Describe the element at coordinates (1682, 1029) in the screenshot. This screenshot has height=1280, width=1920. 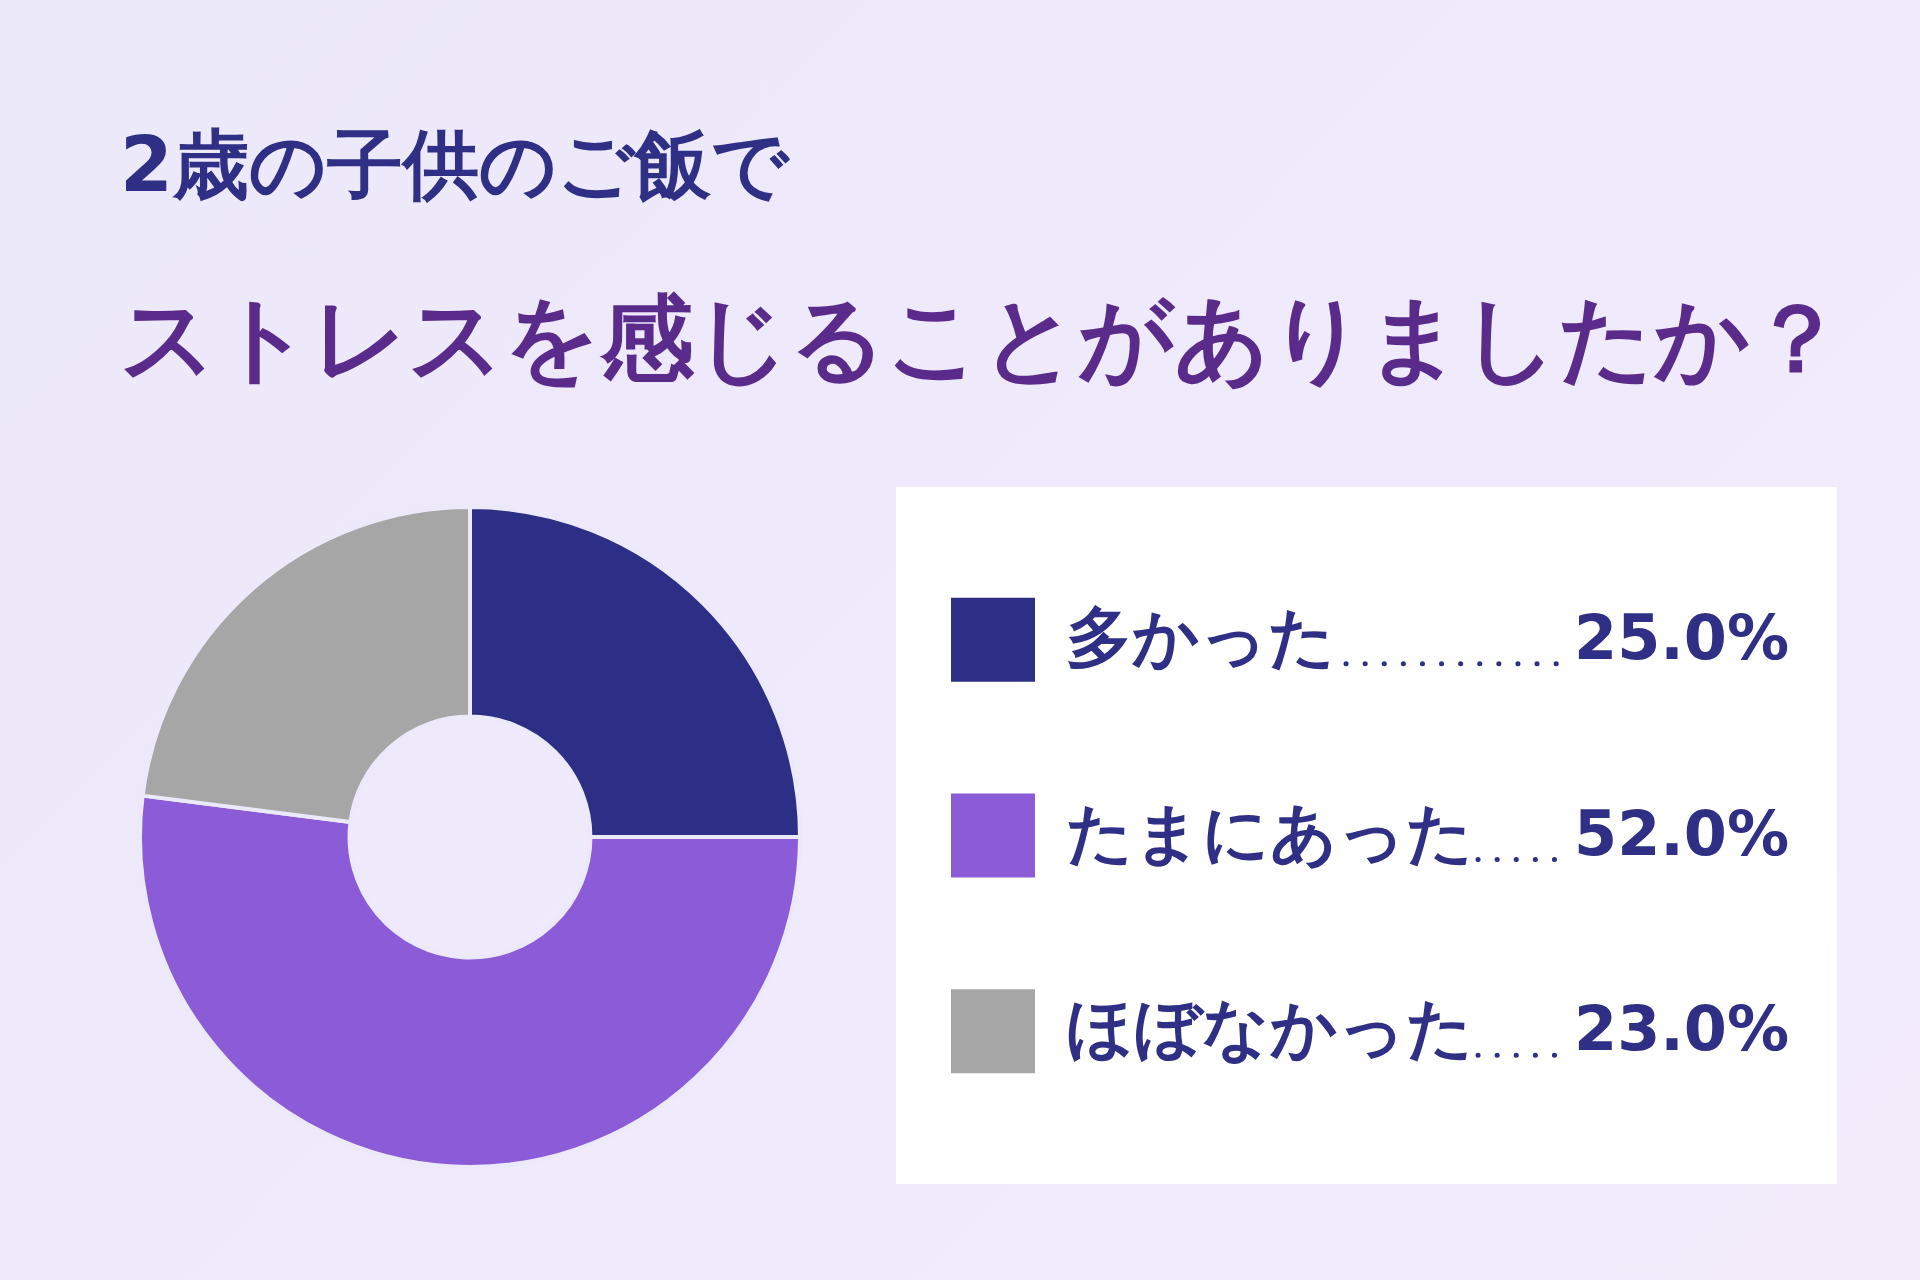
I see `data-label: 23.0%` at that location.